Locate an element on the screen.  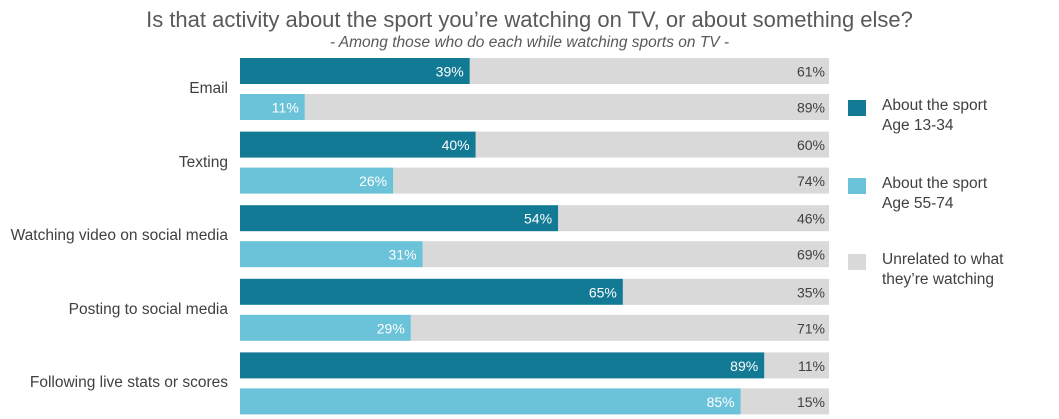
data-label-sport-texting-2: 26% is located at coordinates (373, 181).